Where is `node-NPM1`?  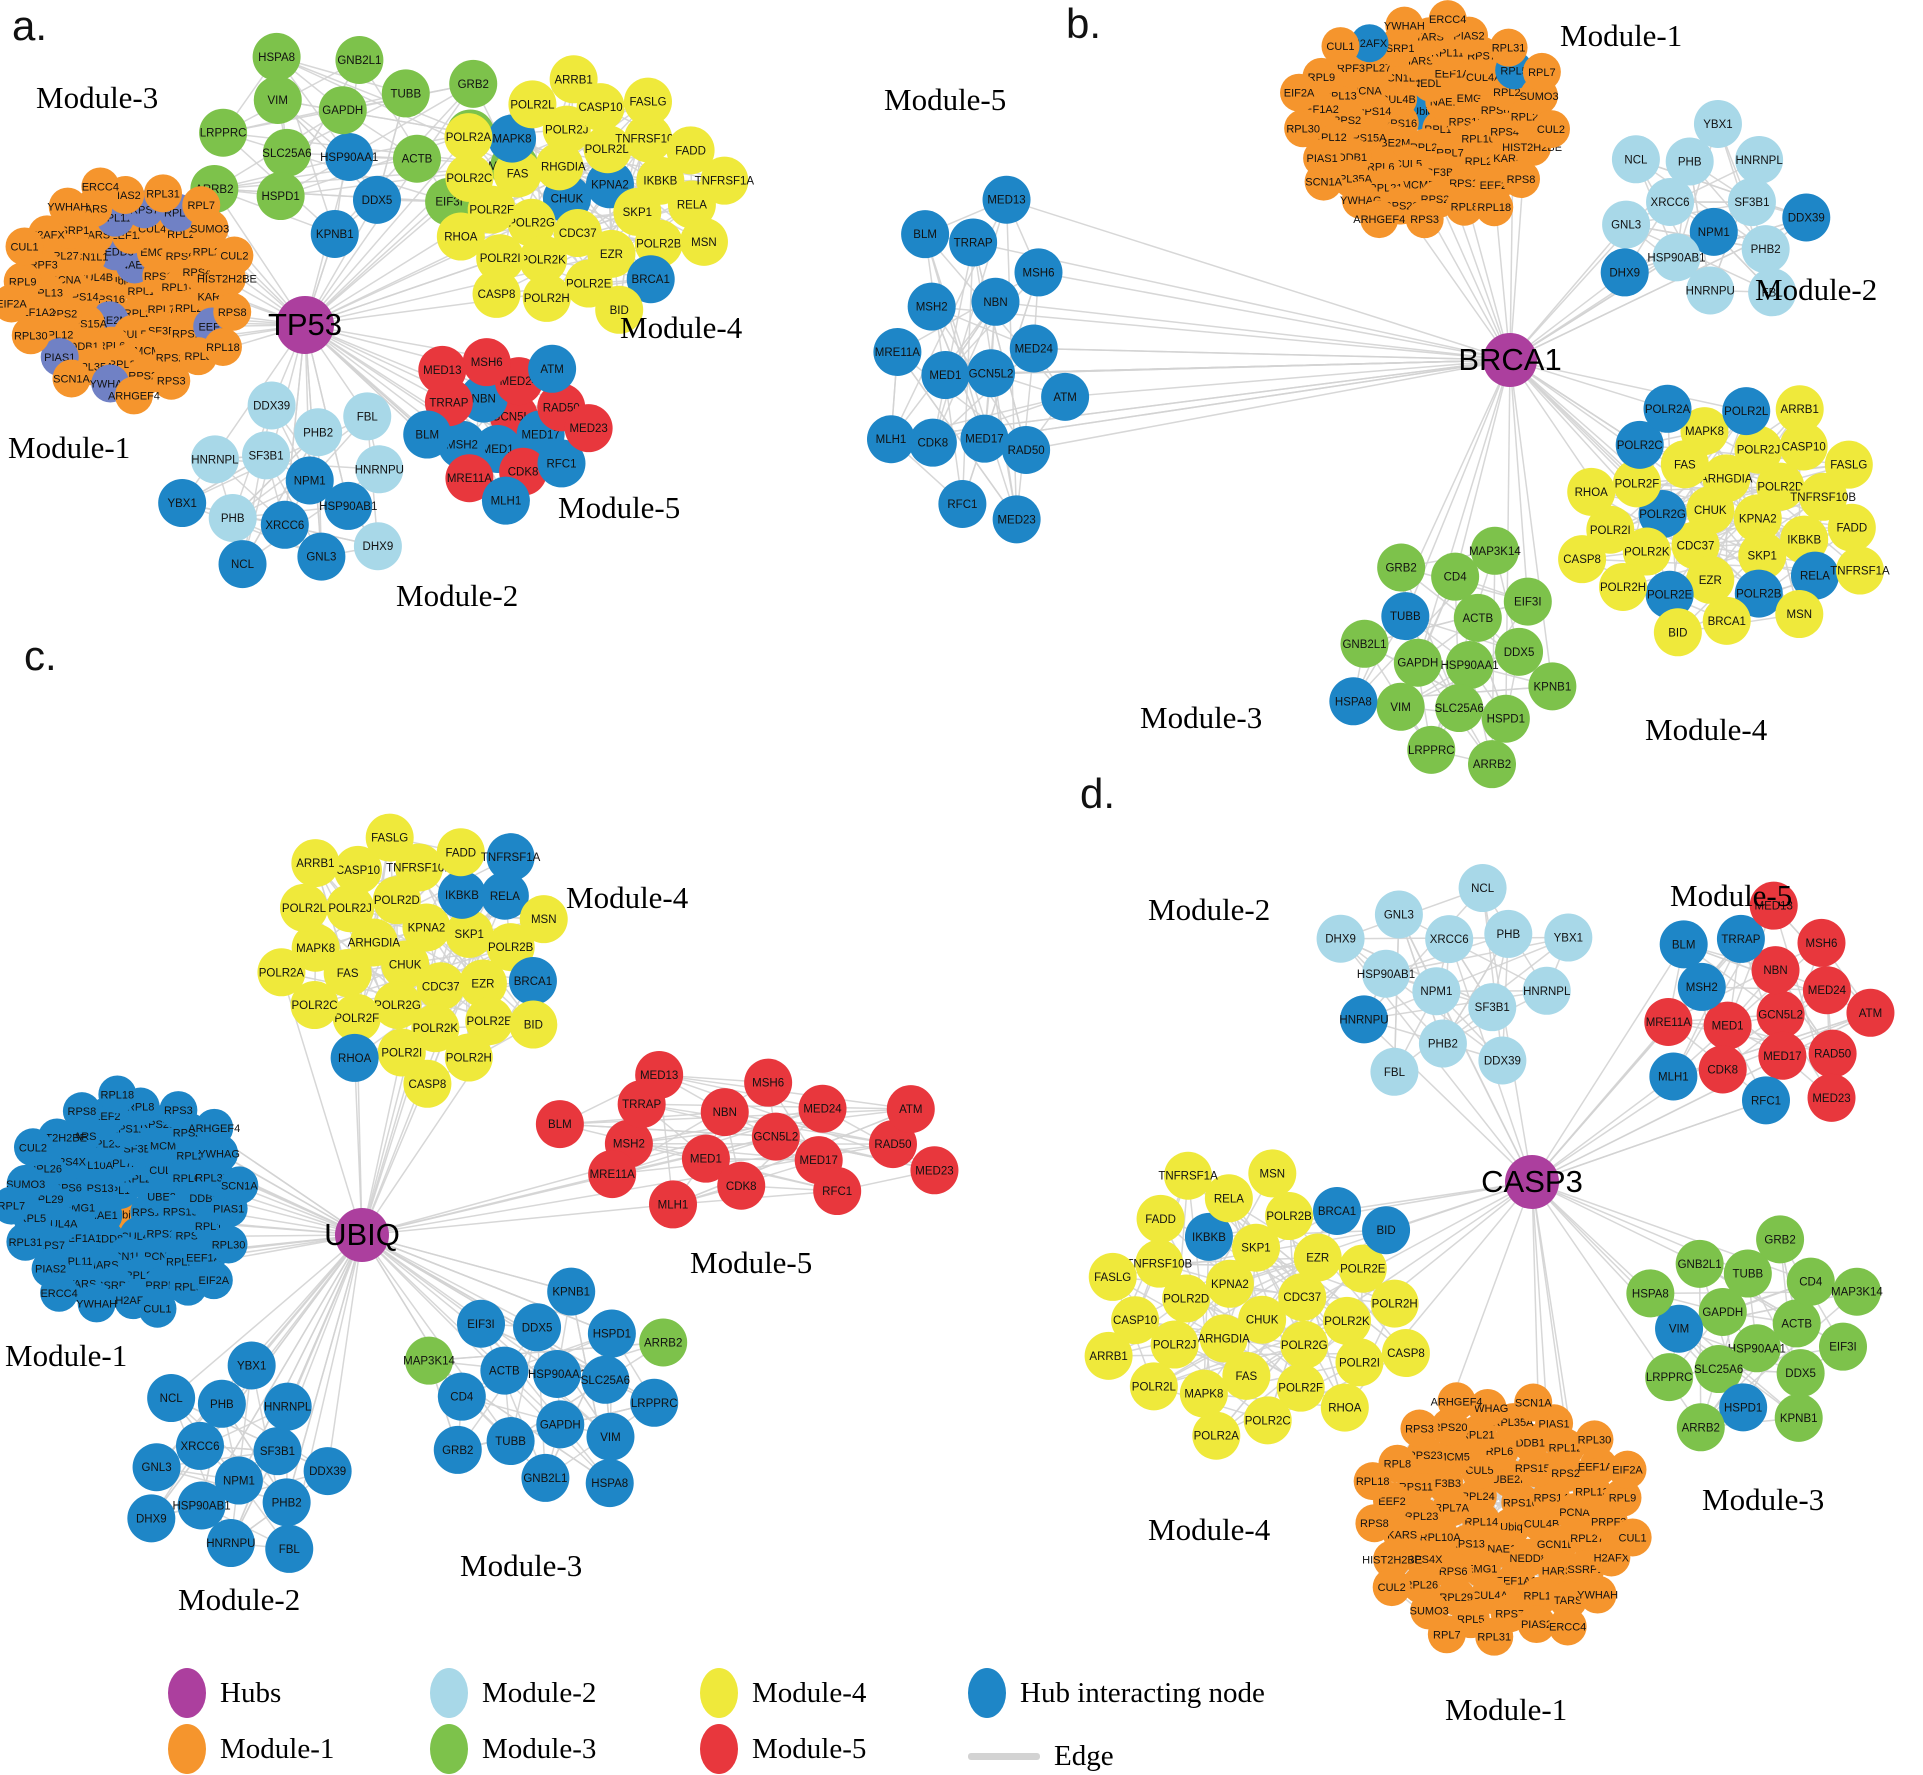
node-NPM1 is located at coordinates (238, 1480).